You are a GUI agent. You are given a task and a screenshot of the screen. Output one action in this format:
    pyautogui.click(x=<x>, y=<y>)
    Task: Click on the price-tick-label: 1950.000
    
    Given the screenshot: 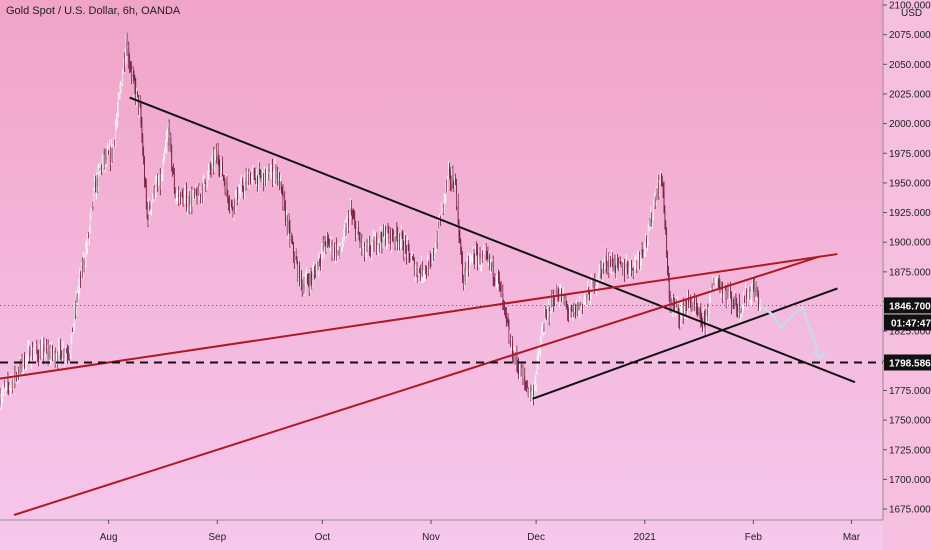 What is the action you would take?
    pyautogui.click(x=910, y=183)
    